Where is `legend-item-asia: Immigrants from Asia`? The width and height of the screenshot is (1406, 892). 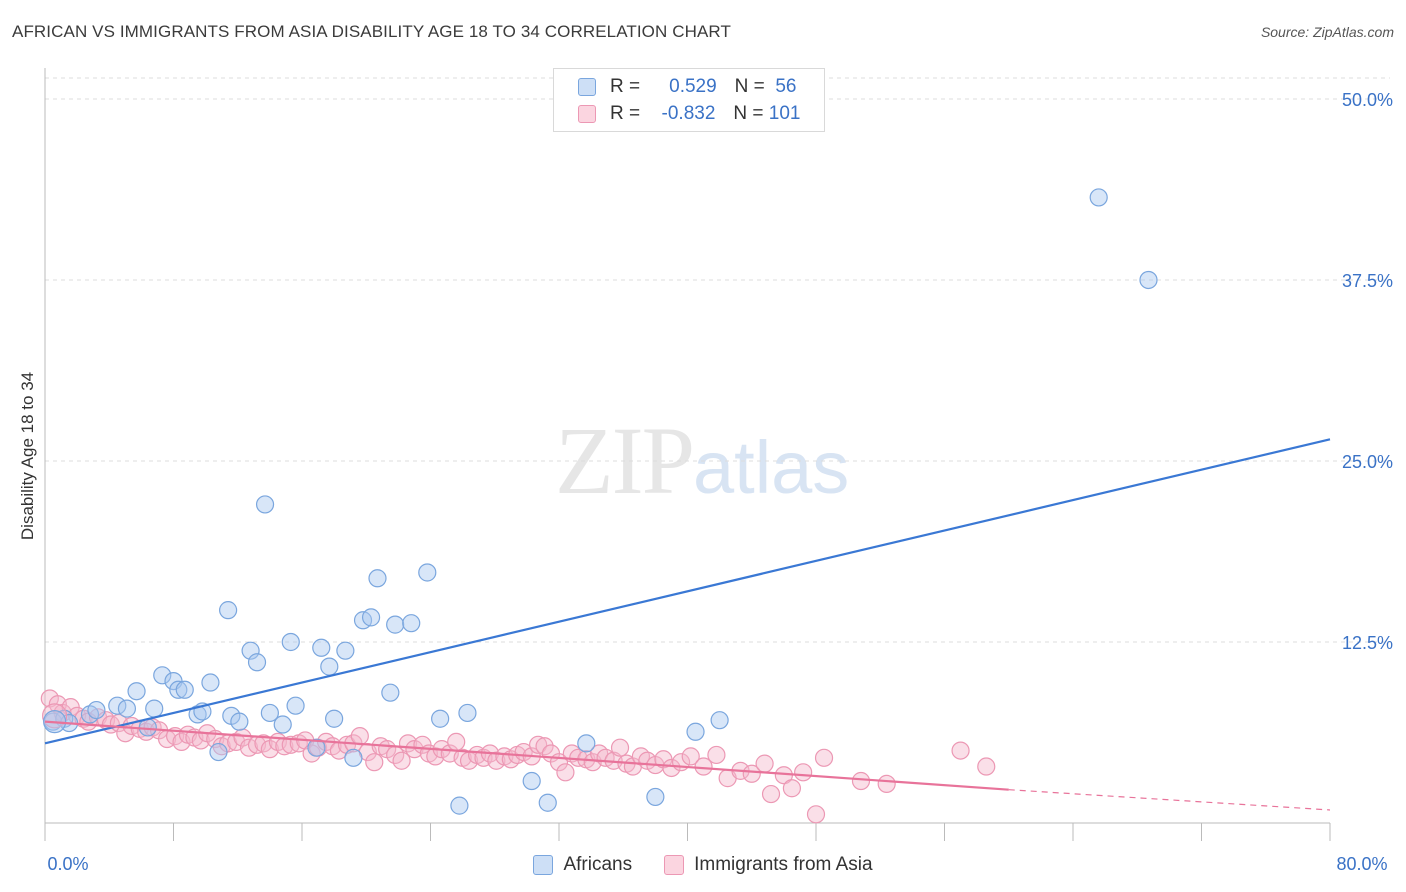 legend-item-asia: Immigrants from Asia is located at coordinates (768, 865).